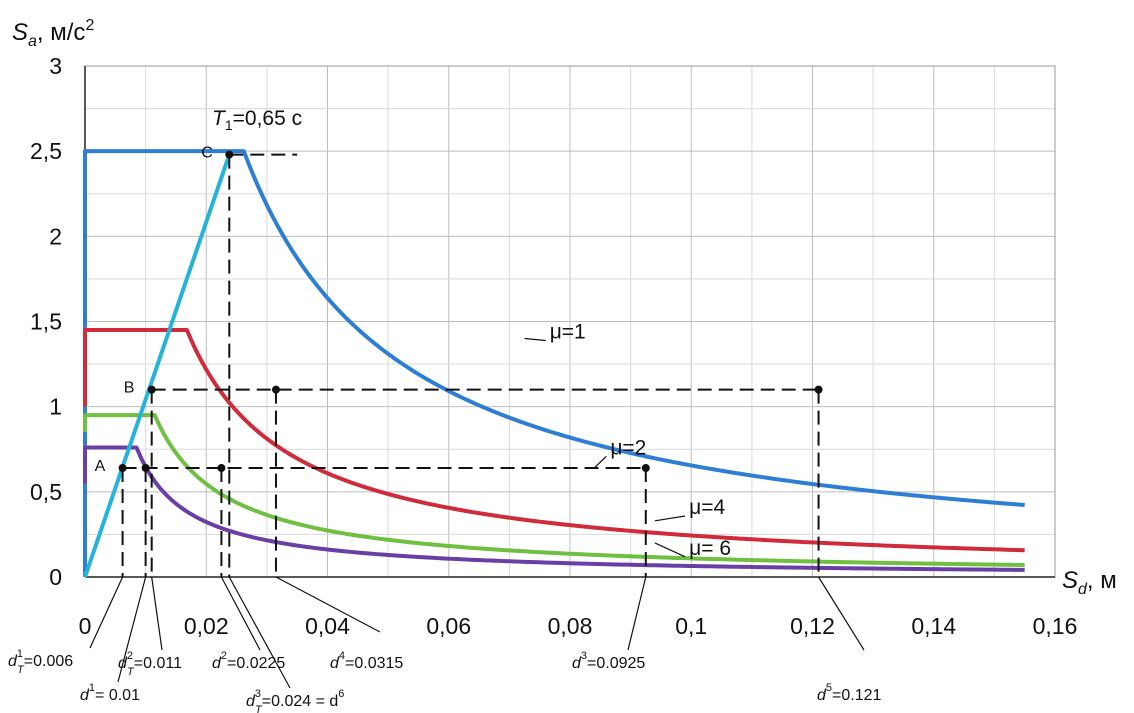  I want to click on period-annotation: T1=0,65 с, so click(257, 120).